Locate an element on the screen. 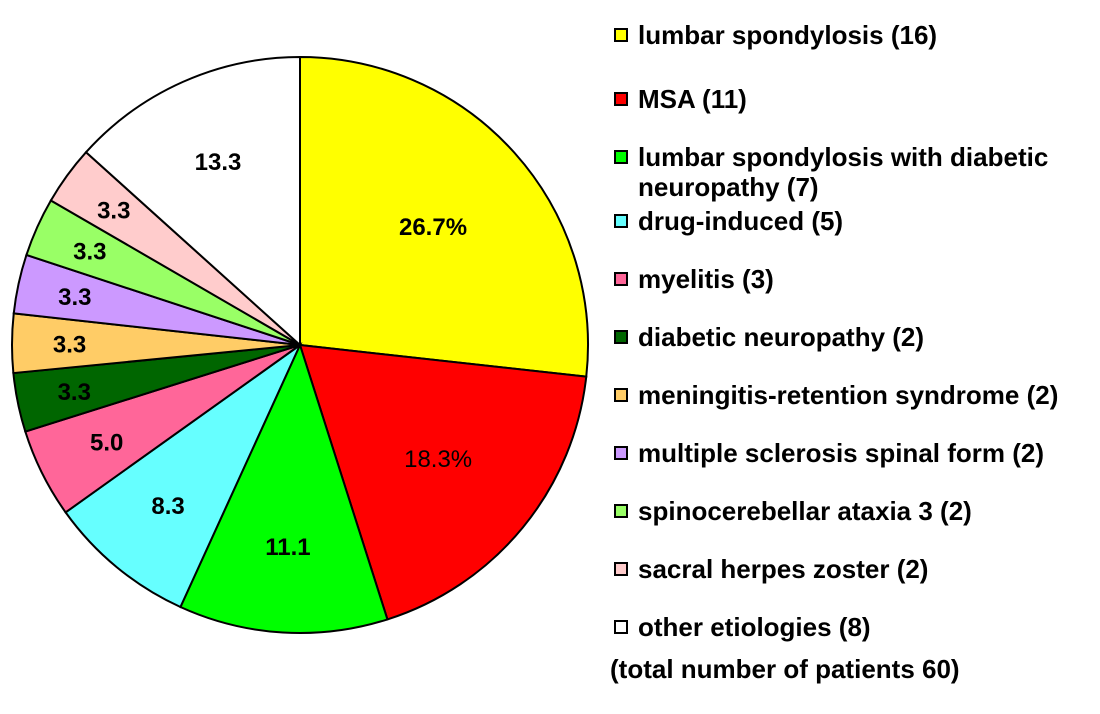 The height and width of the screenshot is (714, 1100). slice-data-label: 13.3 is located at coordinates (218, 162).